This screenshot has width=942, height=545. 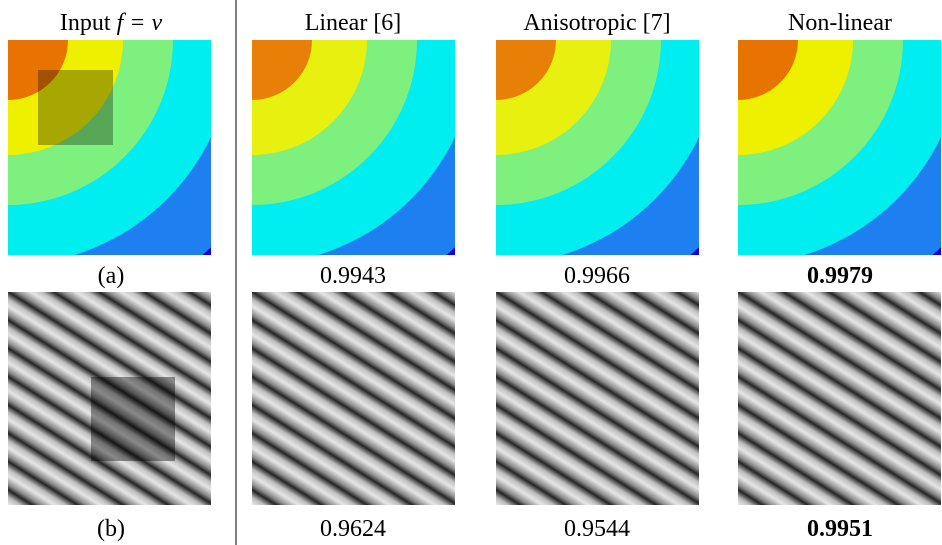 What do you see at coordinates (597, 276) in the screenshot?
I see `score: 0.9966` at bounding box center [597, 276].